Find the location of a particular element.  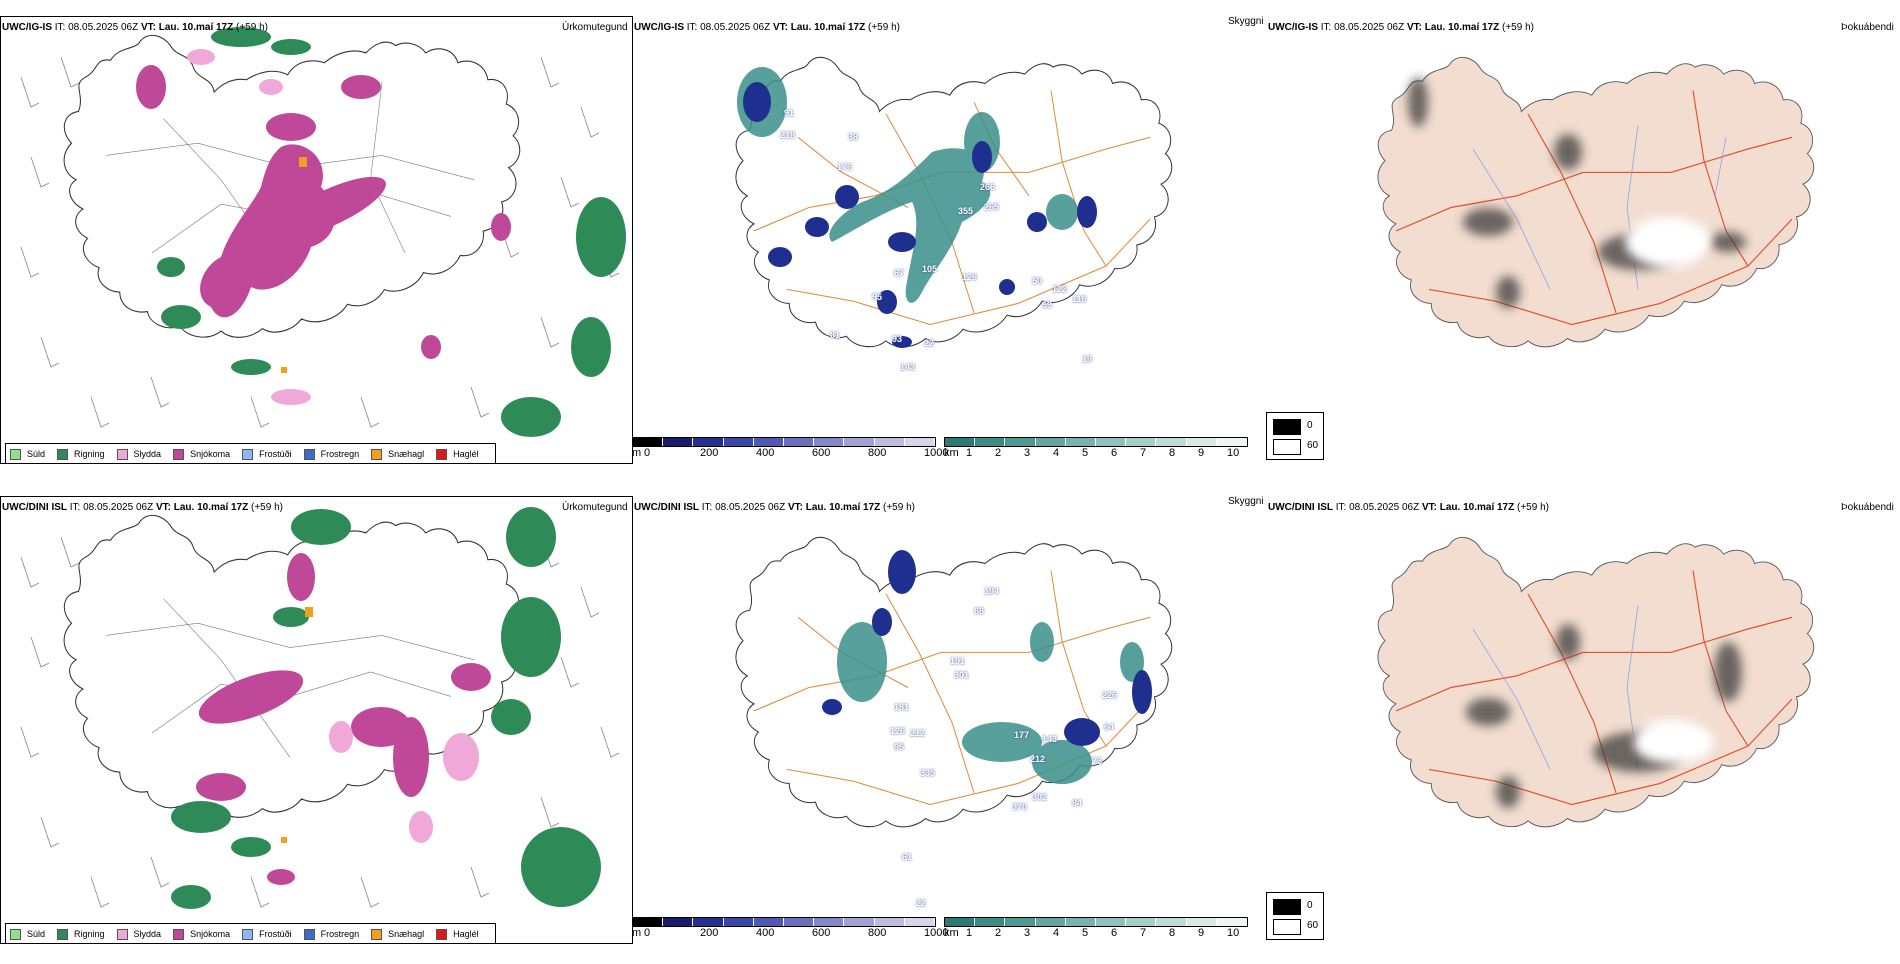

ceiling-value-label: 84 is located at coordinates (1077, 803).